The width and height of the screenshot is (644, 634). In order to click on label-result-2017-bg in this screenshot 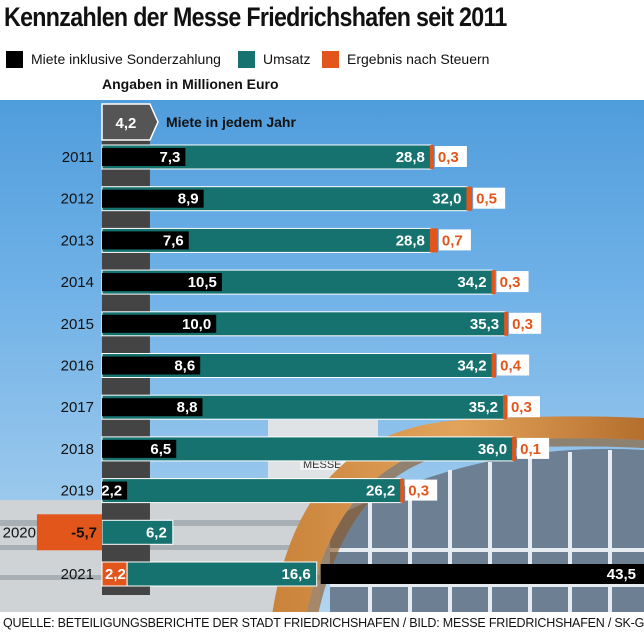, I will do `click(523, 407)`.